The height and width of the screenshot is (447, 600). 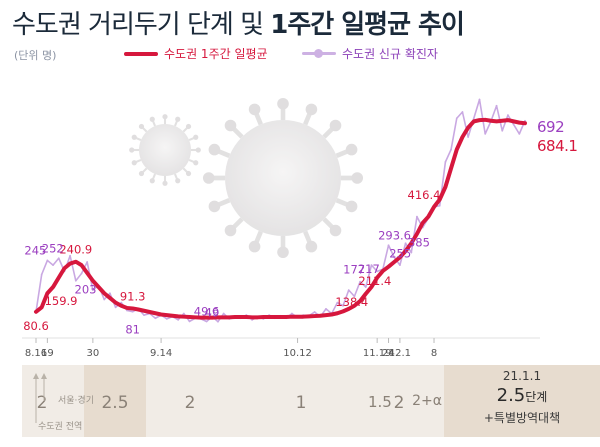 I want to click on x-tick-label: 19, so click(x=47, y=353).